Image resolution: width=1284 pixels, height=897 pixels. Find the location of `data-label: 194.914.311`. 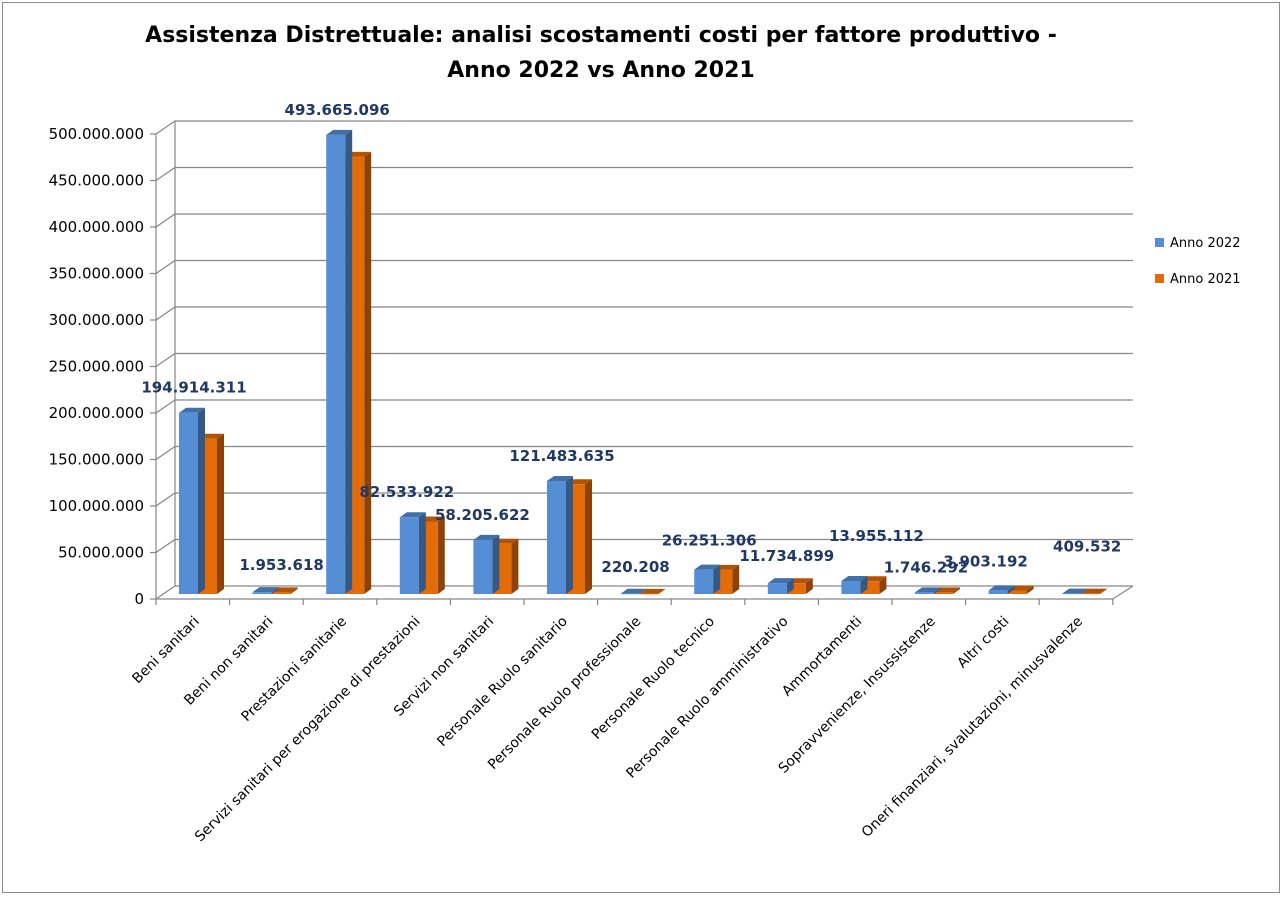

data-label: 194.914.311 is located at coordinates (193, 388).